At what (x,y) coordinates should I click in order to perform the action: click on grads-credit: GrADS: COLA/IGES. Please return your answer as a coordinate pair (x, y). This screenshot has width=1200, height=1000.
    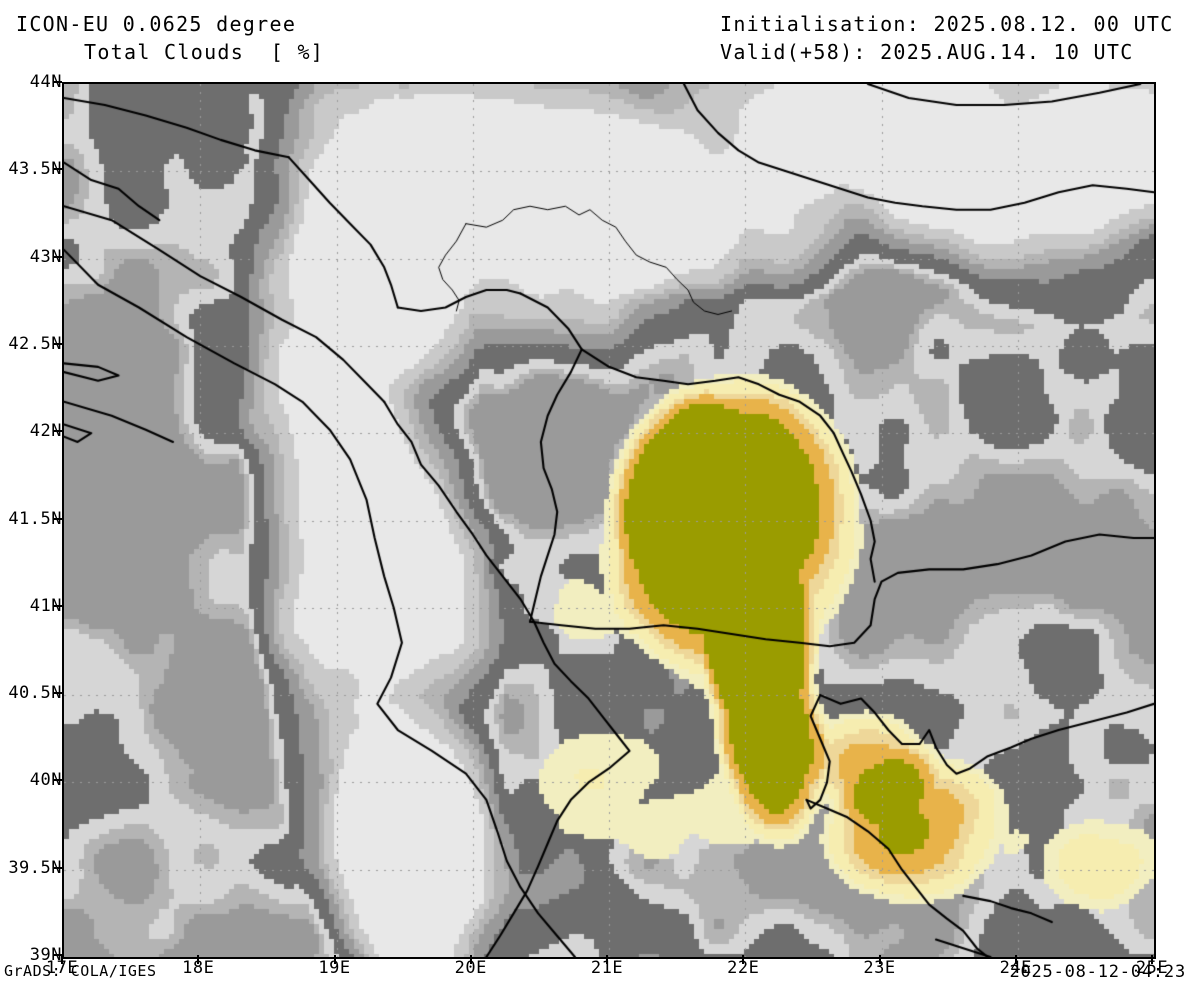
    Looking at the image, I should click on (80, 971).